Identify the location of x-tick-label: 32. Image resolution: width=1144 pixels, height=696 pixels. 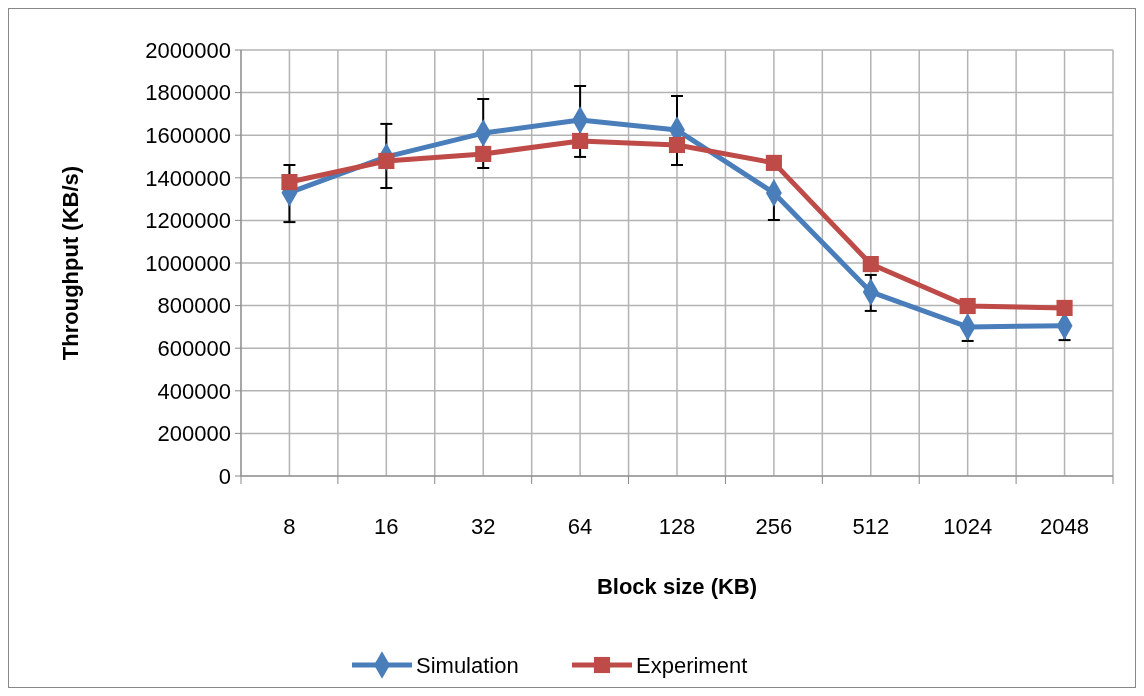
(483, 526).